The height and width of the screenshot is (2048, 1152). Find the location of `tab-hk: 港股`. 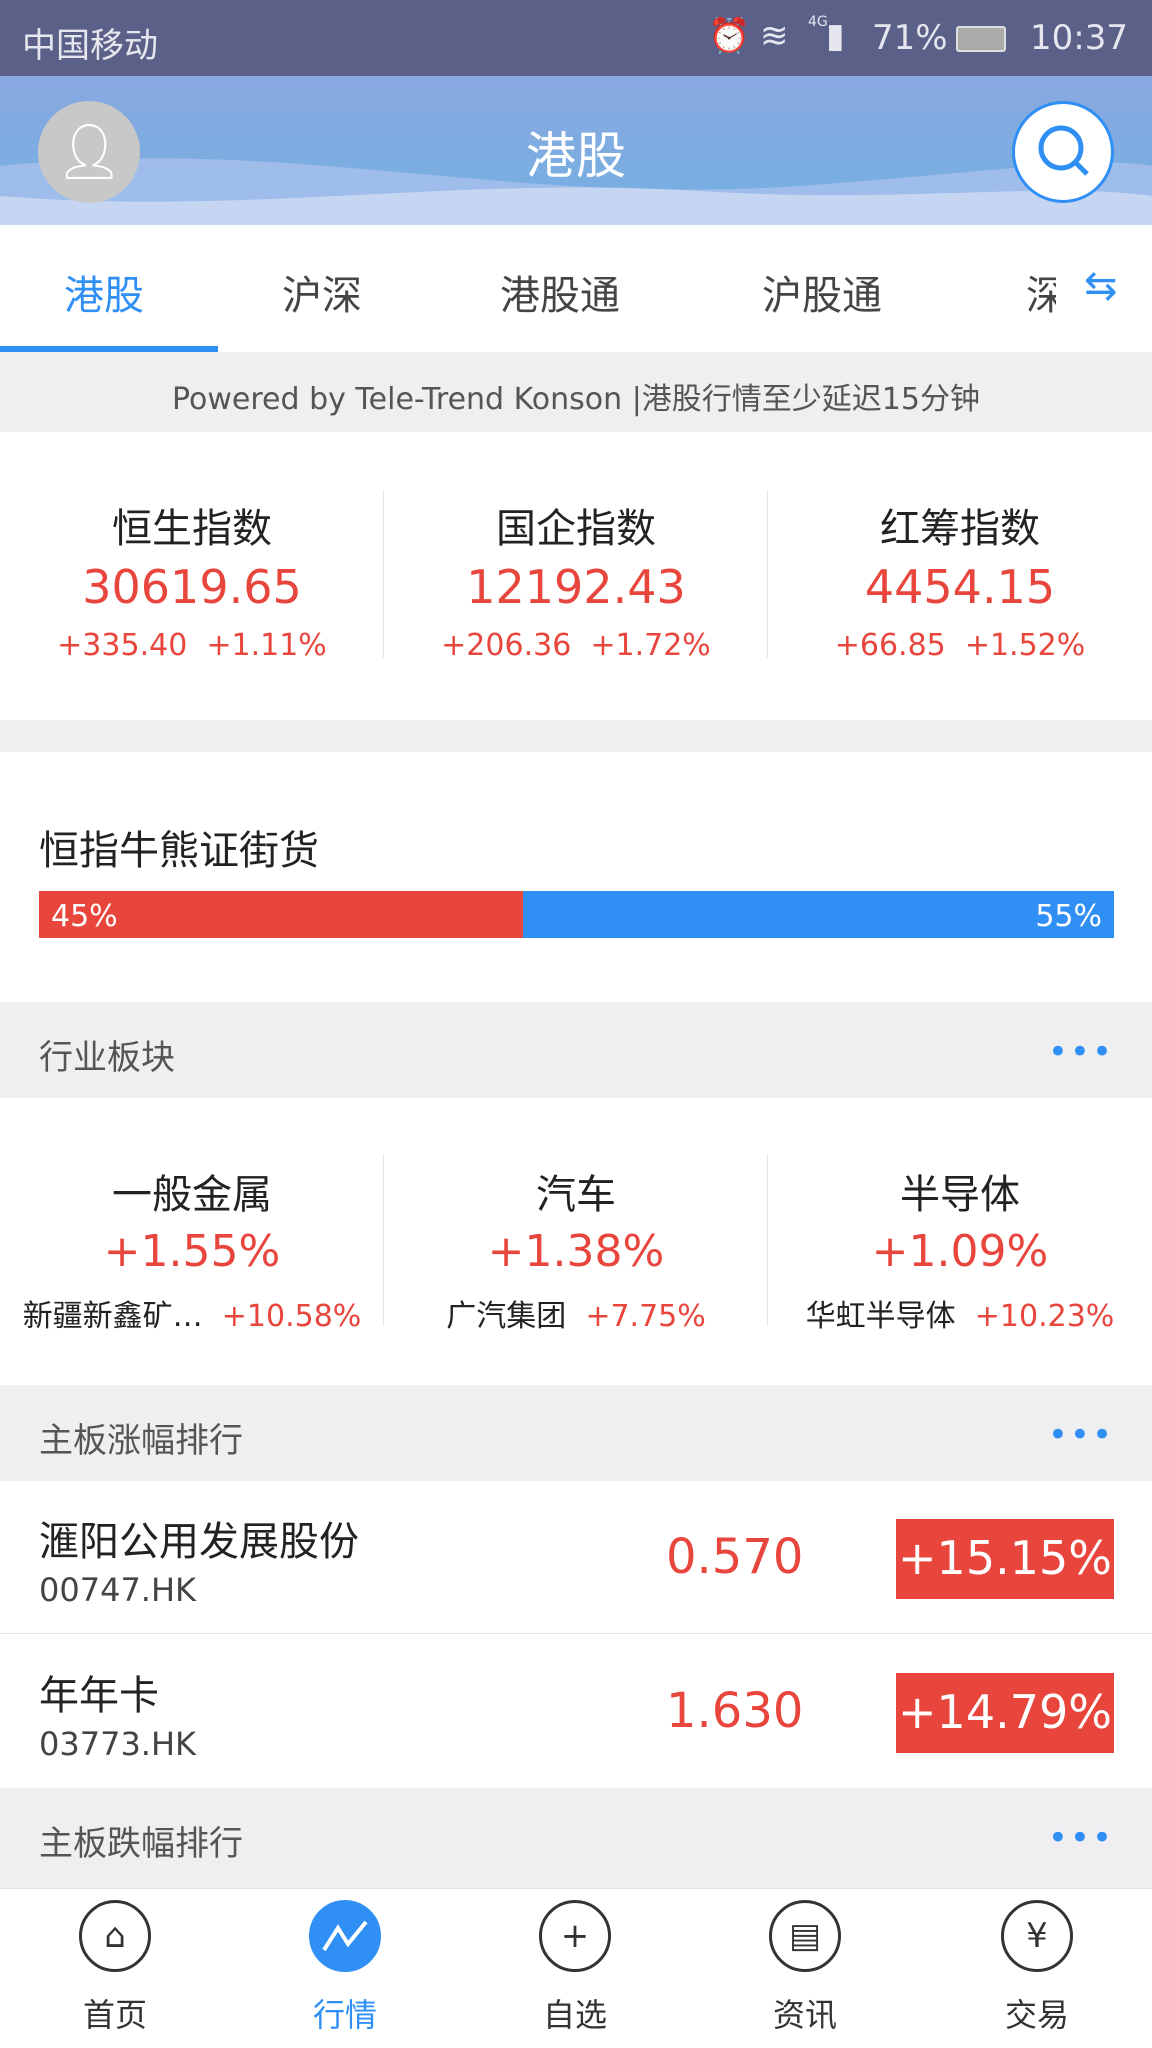

tab-hk: 港股 is located at coordinates (104, 296).